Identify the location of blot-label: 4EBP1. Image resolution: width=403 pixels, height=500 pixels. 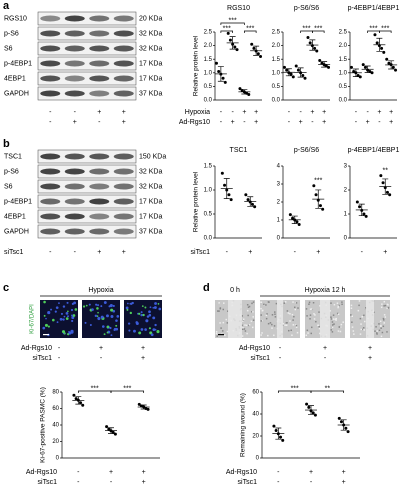
(15, 216).